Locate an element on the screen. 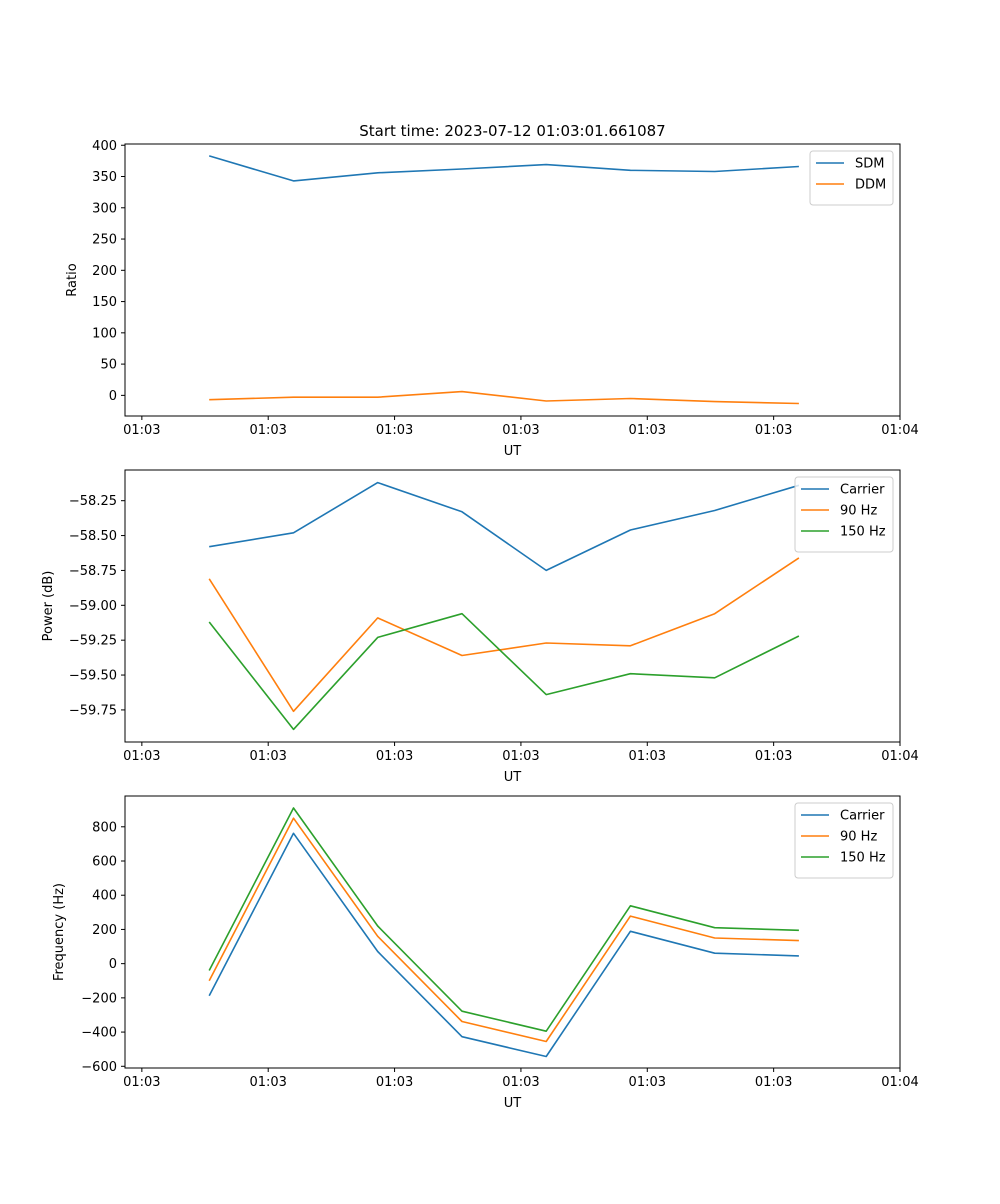 The width and height of the screenshot is (1000, 1204). y-tick-label: −59.25 is located at coordinates (93, 641).